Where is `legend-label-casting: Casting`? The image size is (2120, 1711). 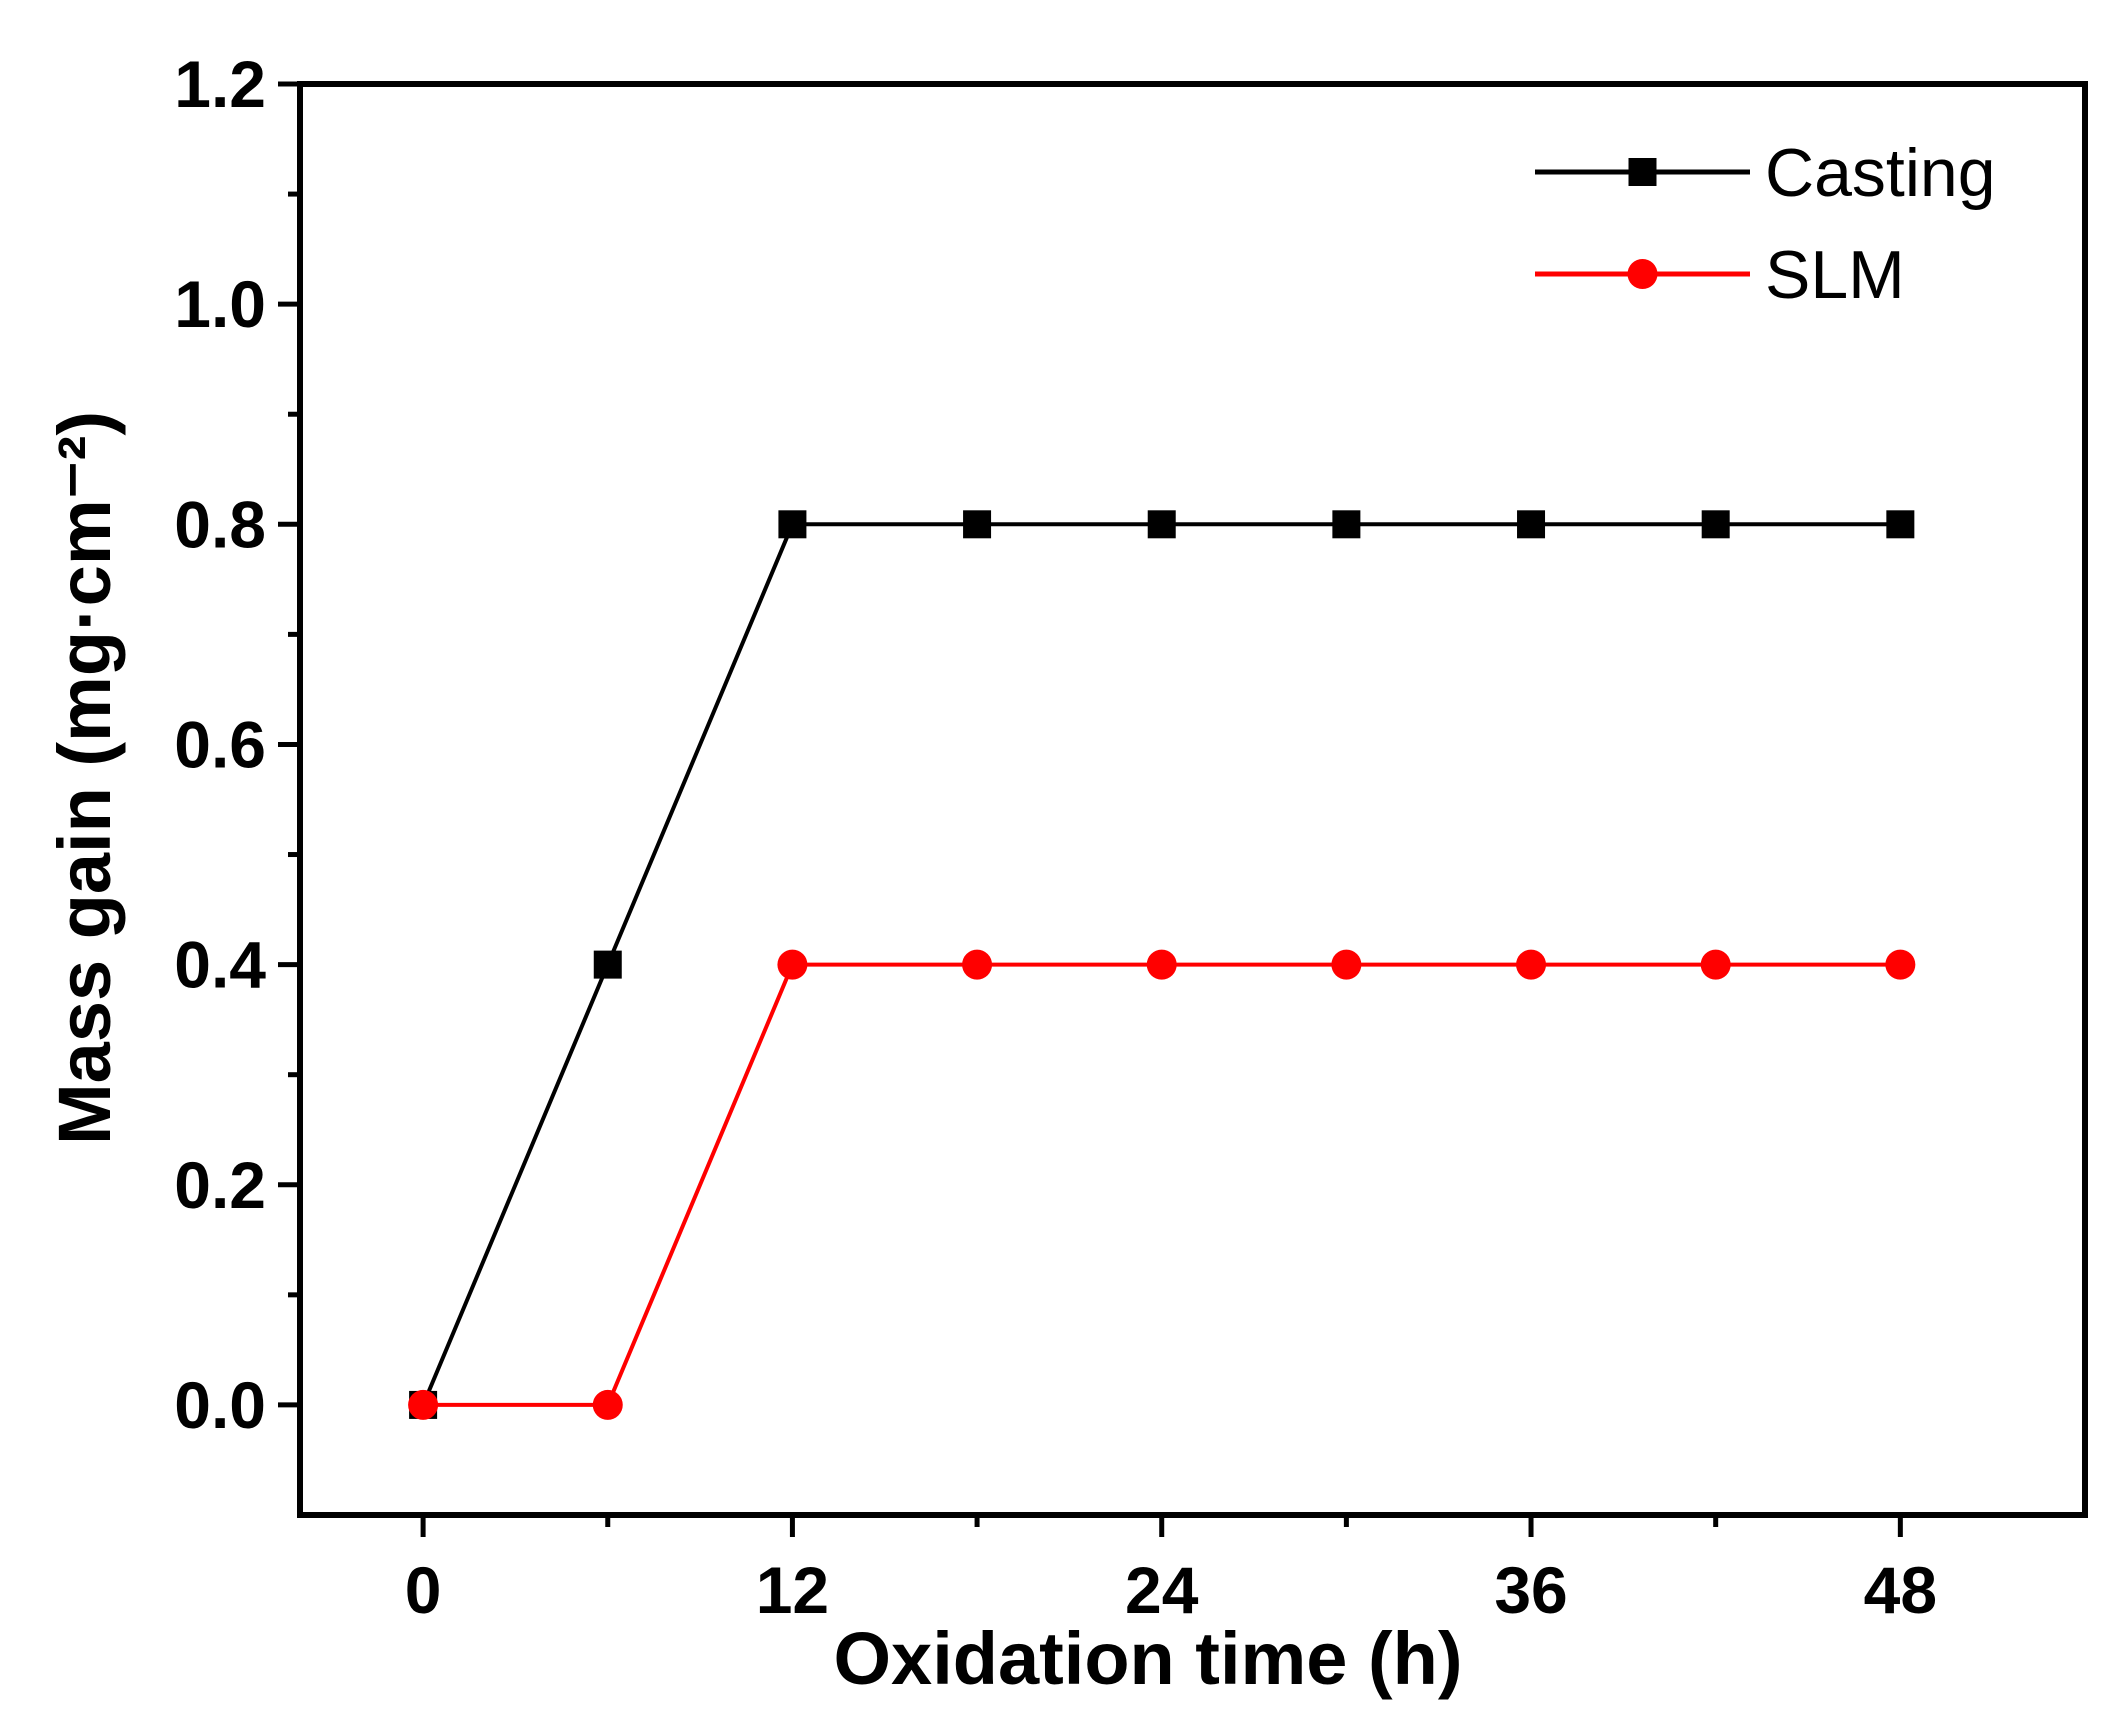
legend-label-casting: Casting is located at coordinates (1880, 173).